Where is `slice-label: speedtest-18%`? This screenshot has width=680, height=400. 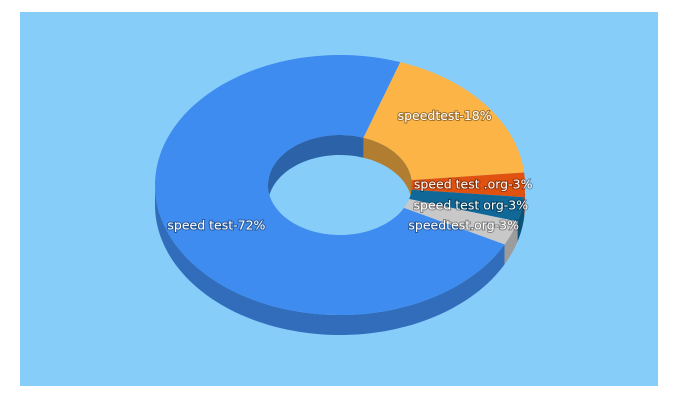 slice-label: speedtest-18% is located at coordinates (445, 115).